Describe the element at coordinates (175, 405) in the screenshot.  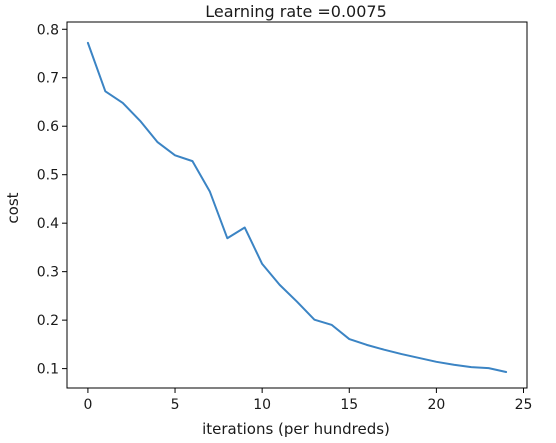
I see `x-tick-label: 5` at that location.